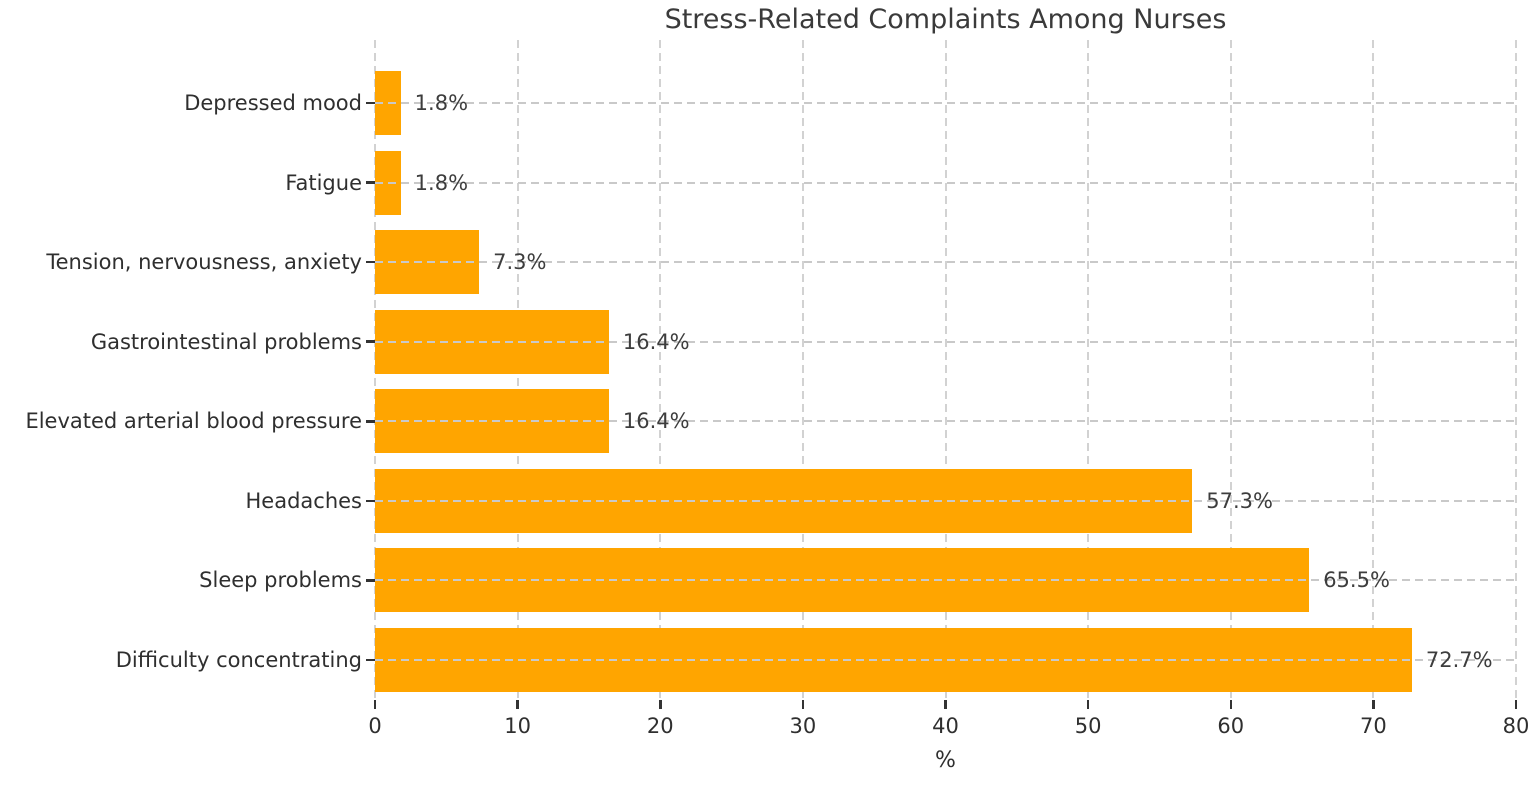 The width and height of the screenshot is (1535, 785). I want to click on y-axis-label: Difficulty concentrating, so click(238, 659).